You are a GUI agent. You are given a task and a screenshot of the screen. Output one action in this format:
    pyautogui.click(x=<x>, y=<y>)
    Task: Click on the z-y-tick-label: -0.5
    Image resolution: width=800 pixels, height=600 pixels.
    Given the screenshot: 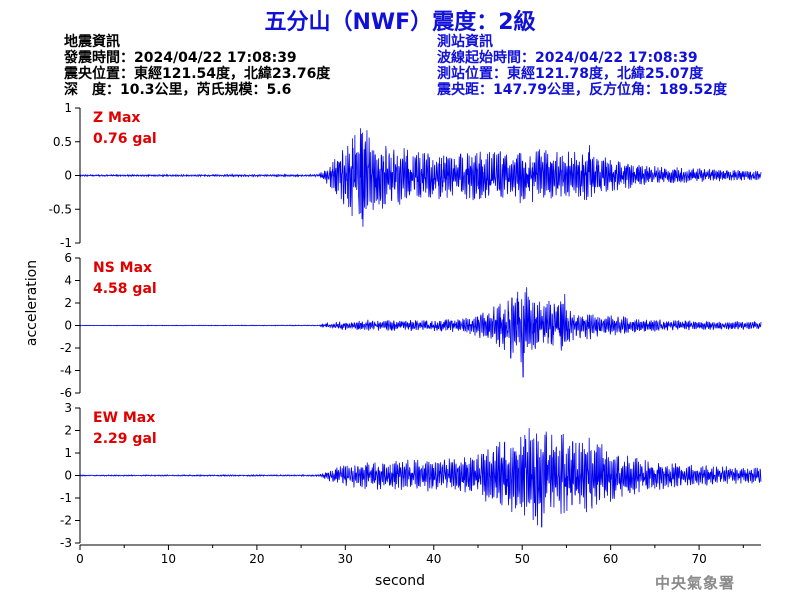 What is the action you would take?
    pyautogui.click(x=60, y=209)
    